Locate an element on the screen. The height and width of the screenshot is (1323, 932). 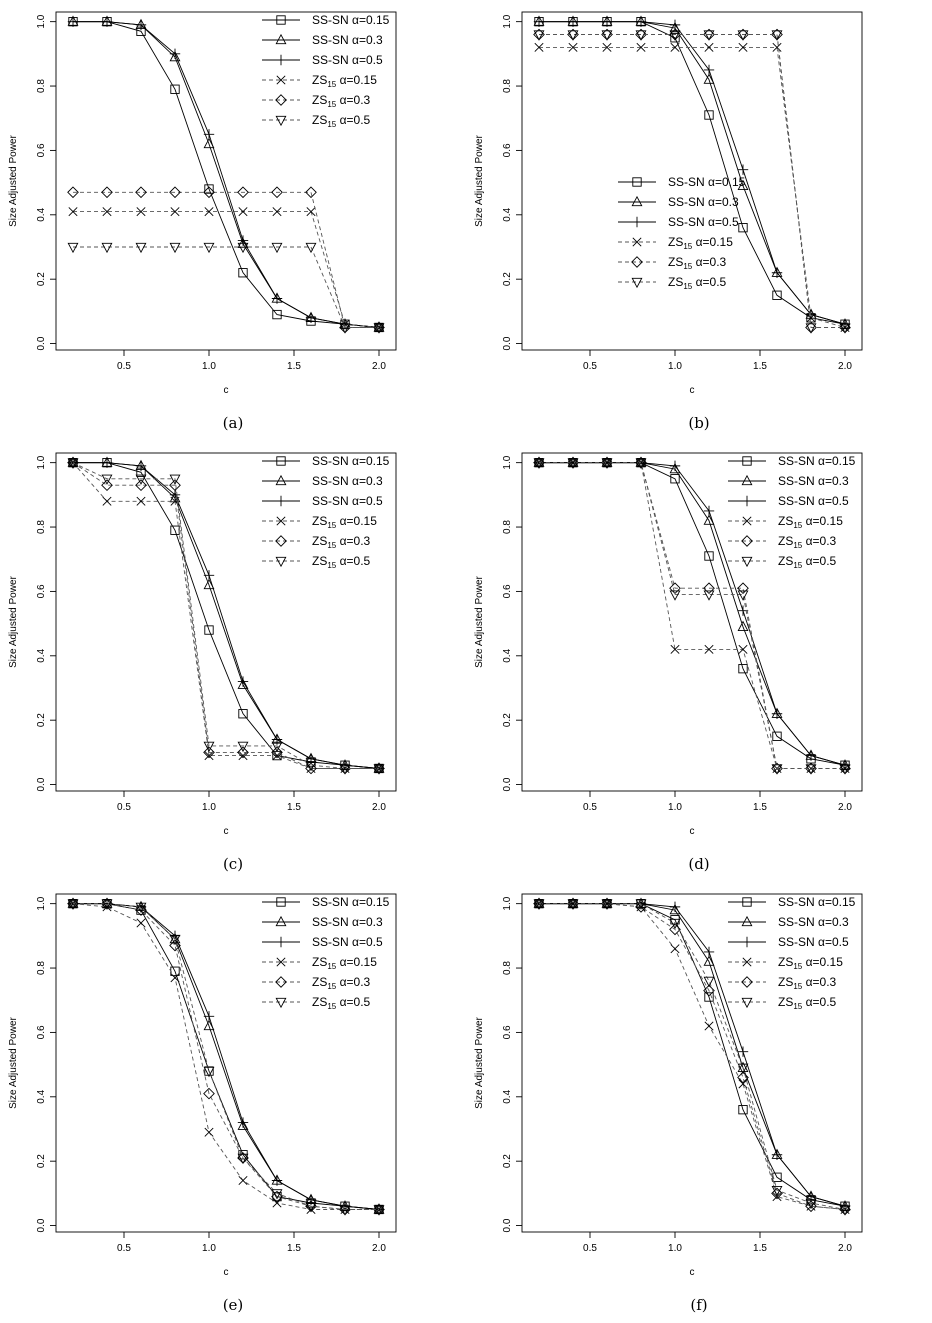
legend-label: ZS15 α=0.15 is located at coordinates (810, 963).